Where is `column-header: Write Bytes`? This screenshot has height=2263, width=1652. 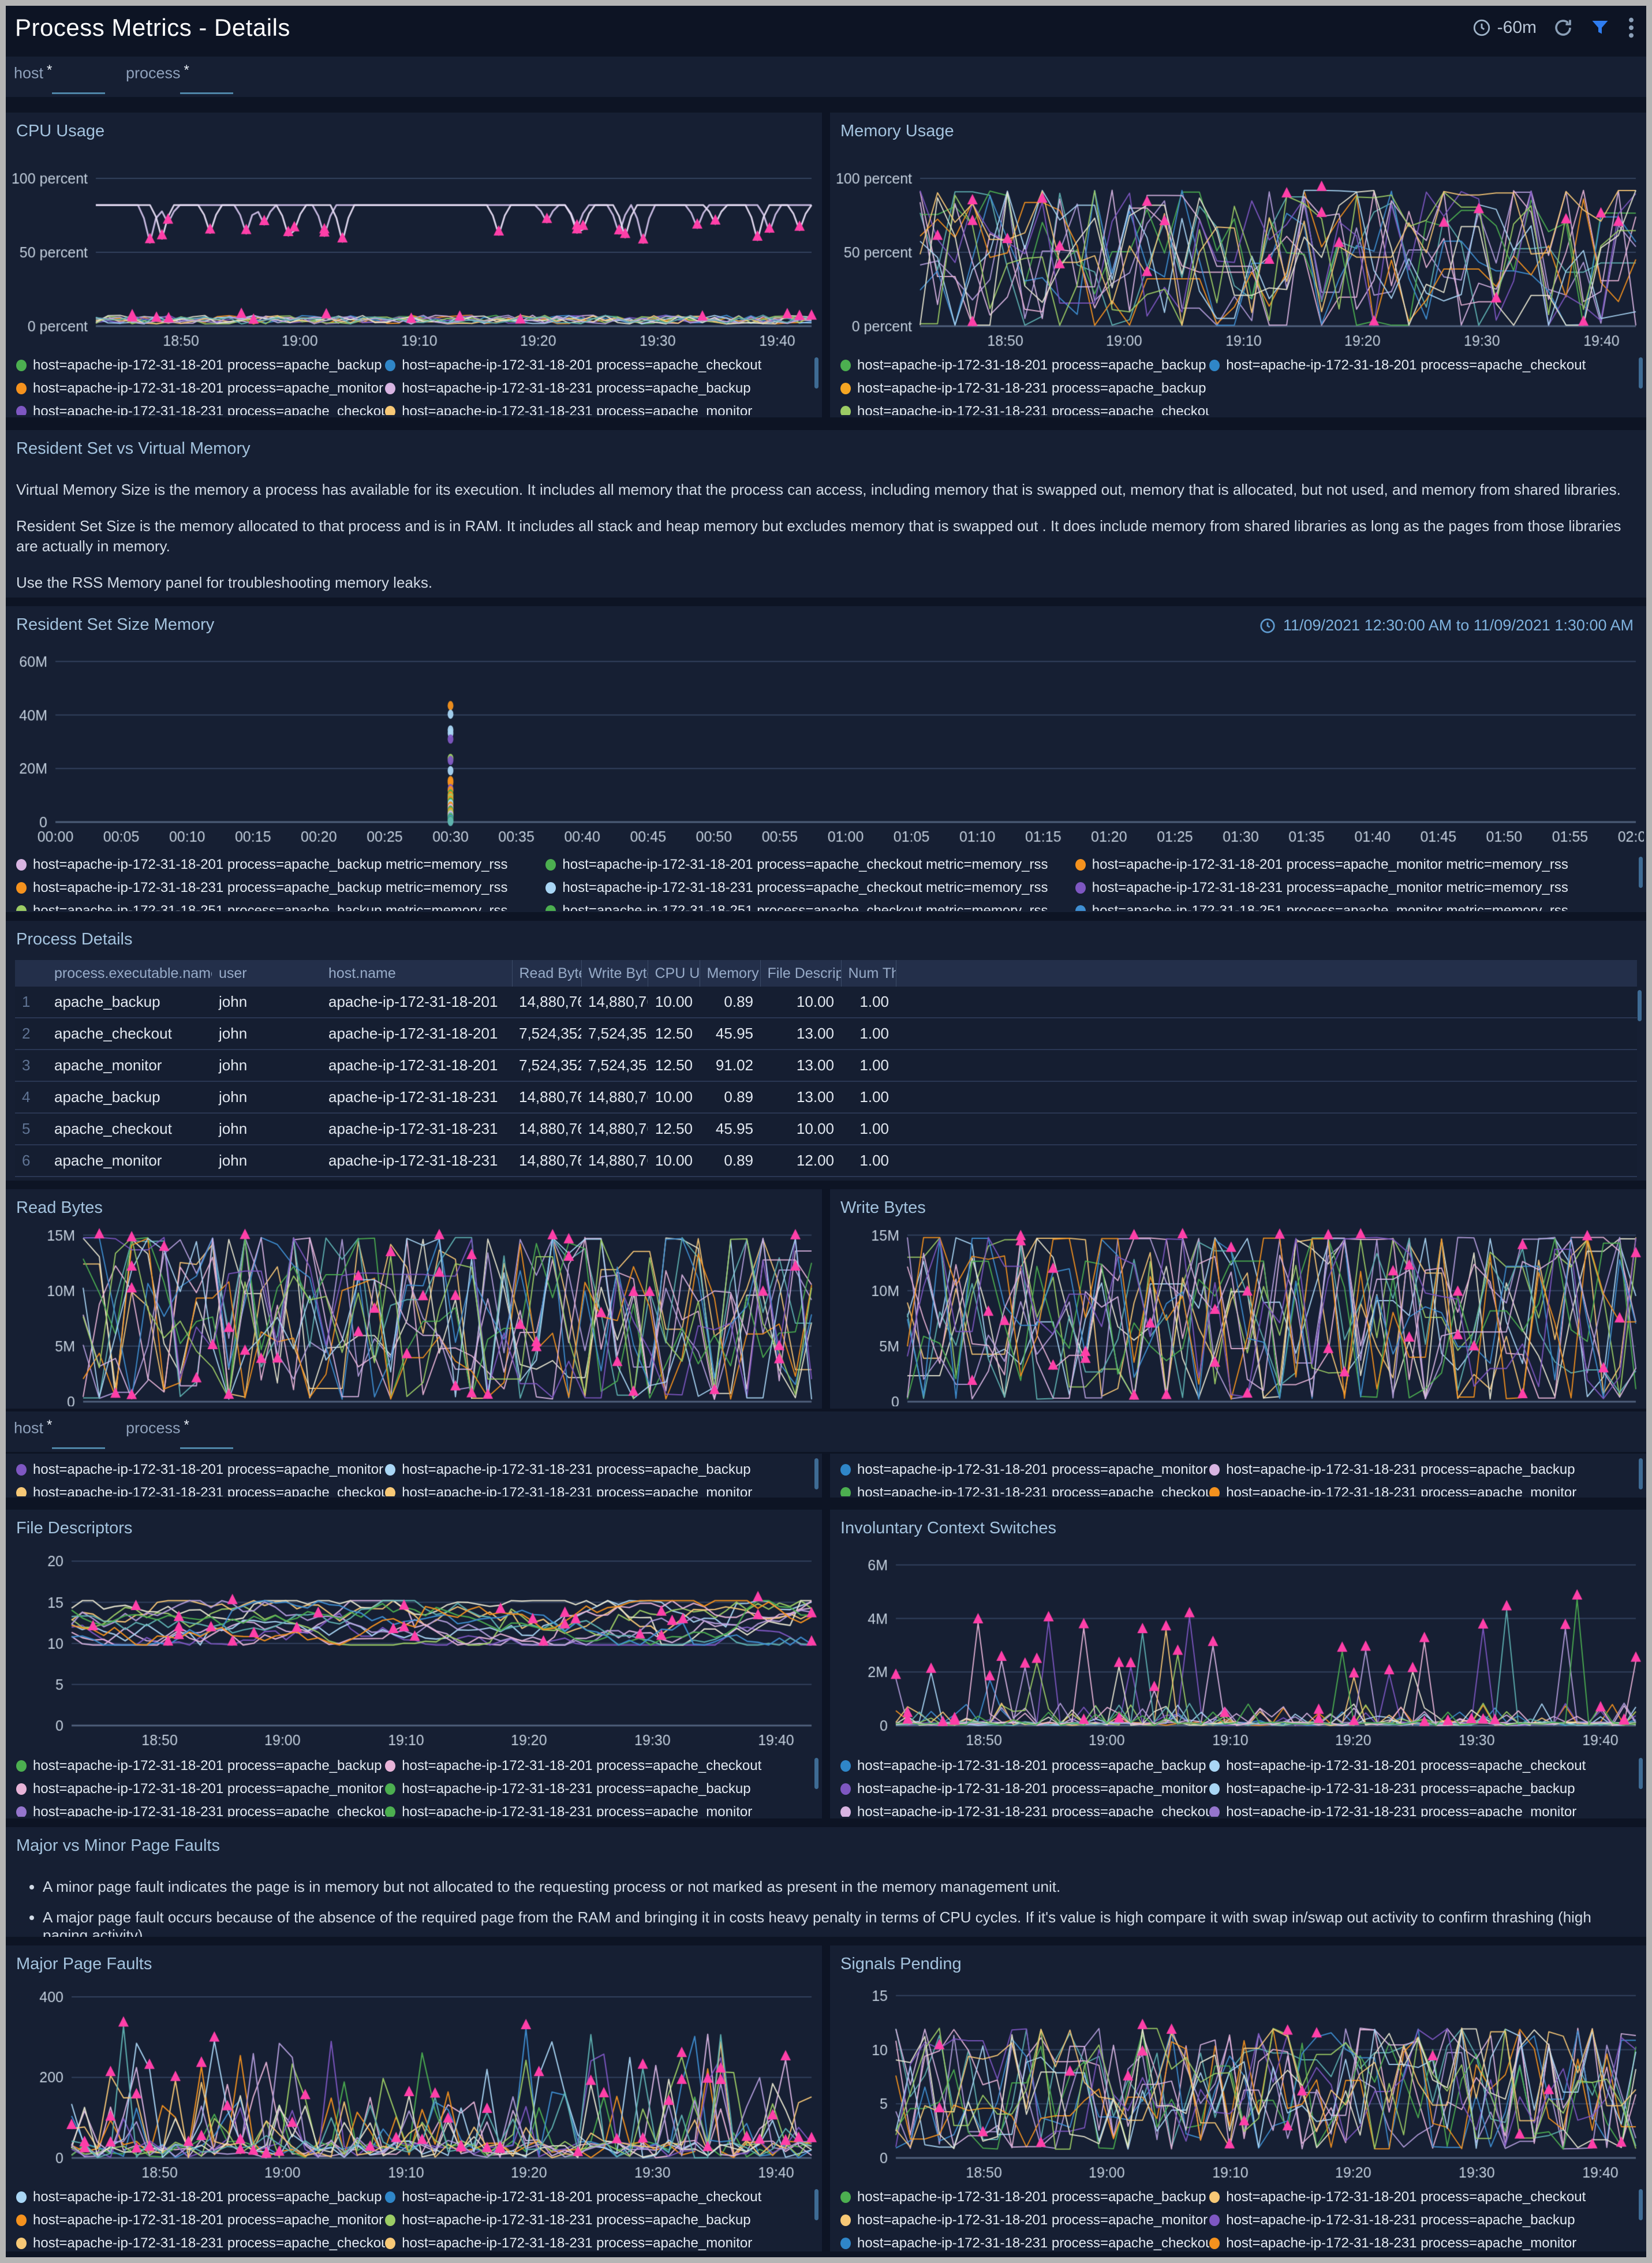 column-header: Write Bytes is located at coordinates (614, 973).